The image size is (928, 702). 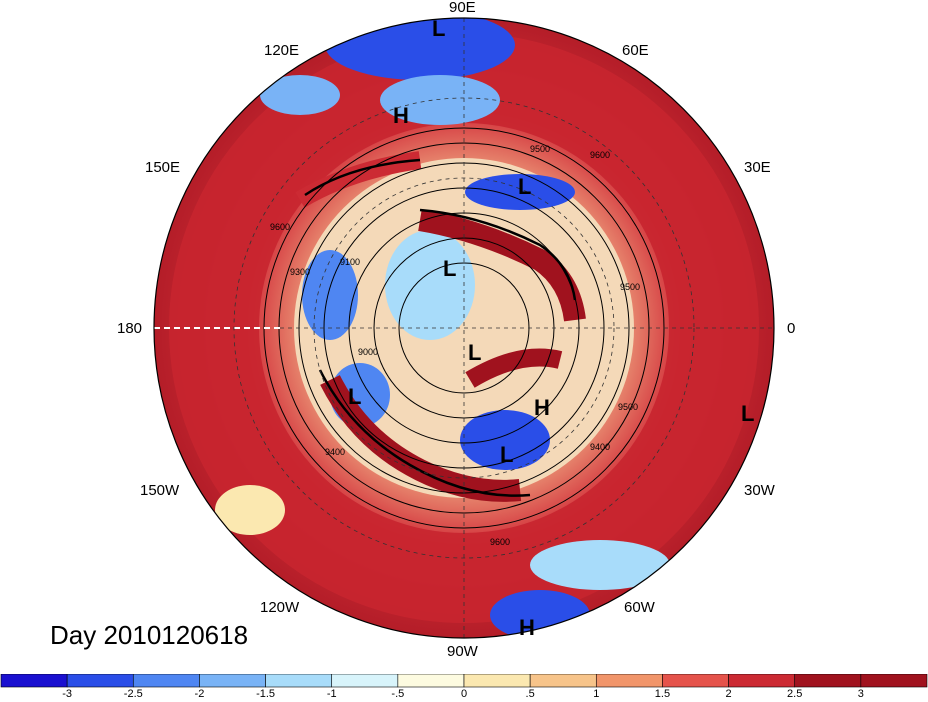 I want to click on page-title: Day 2010120618, so click(x=149, y=635).